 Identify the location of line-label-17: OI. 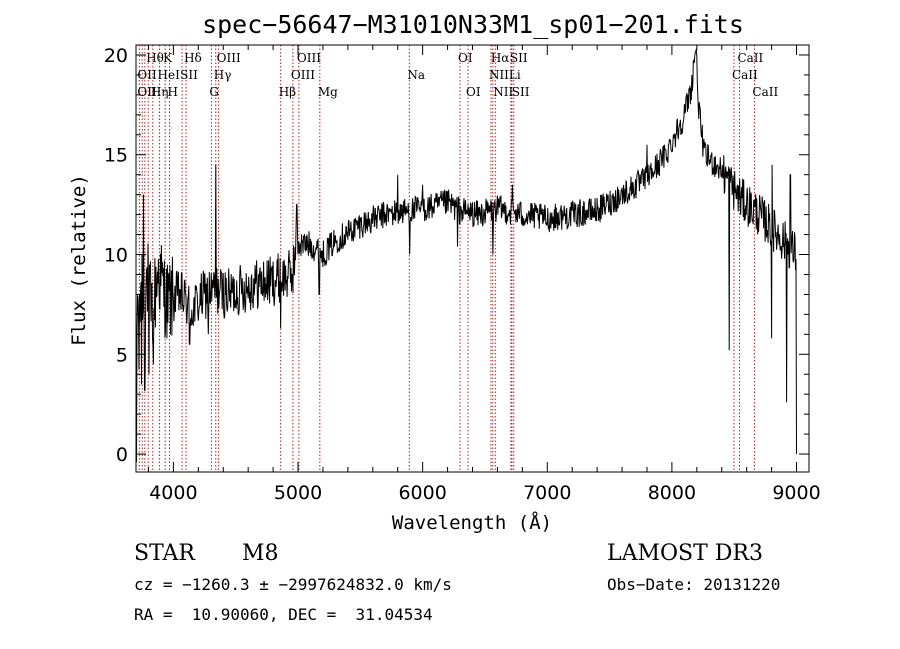
(465, 58).